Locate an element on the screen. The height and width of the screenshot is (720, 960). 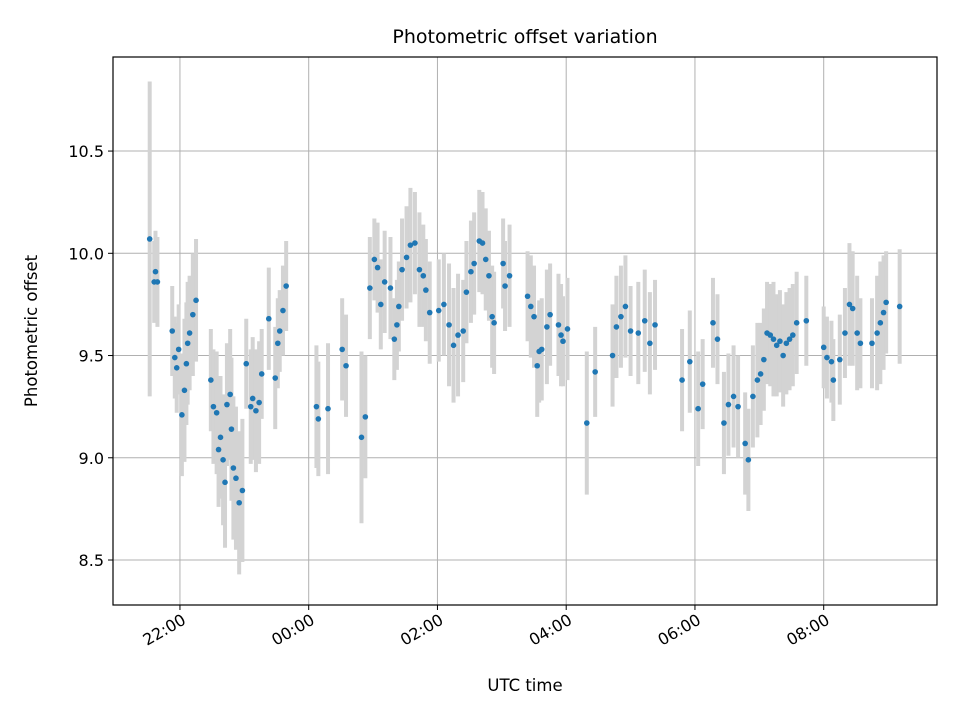
y-axis-label: Photometric offset is located at coordinates (31, 330).